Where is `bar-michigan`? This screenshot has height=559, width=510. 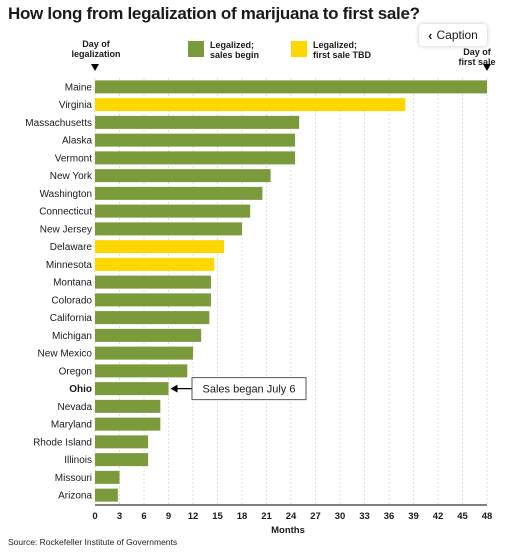 bar-michigan is located at coordinates (148, 335).